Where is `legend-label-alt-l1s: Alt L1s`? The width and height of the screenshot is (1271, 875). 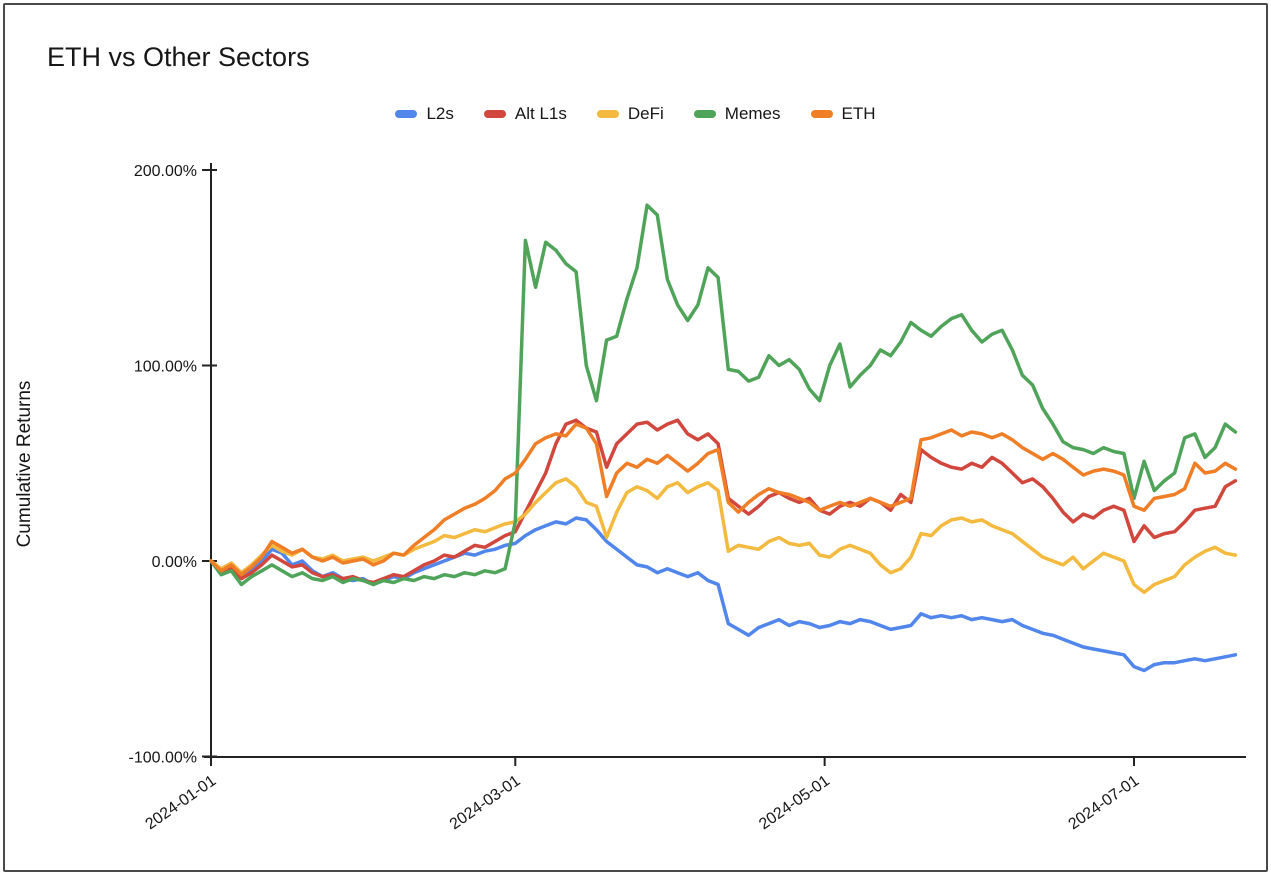 legend-label-alt-l1s: Alt L1s is located at coordinates (540, 113).